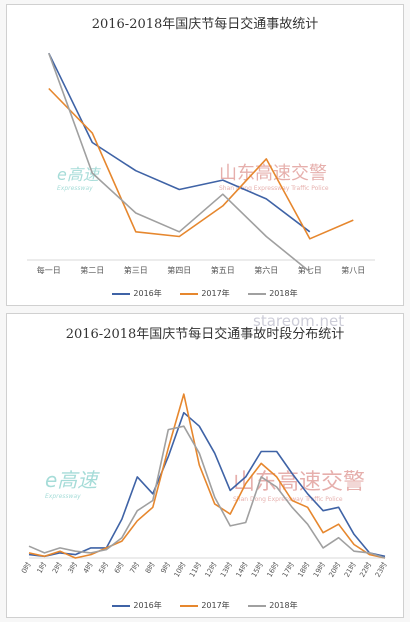 This screenshot has height=622, width=410. Describe the element at coordinates (350, 570) in the screenshot. I see `x-tick-label: 21时` at that location.